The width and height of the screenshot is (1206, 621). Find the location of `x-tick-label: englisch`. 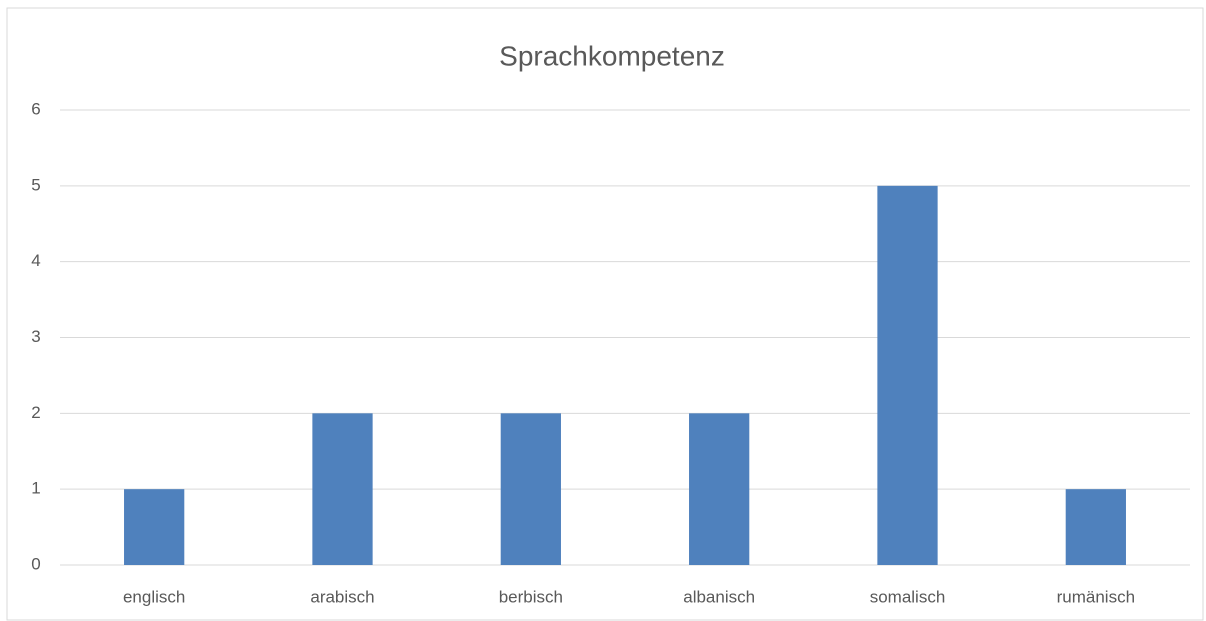

x-tick-label: englisch is located at coordinates (154, 596).